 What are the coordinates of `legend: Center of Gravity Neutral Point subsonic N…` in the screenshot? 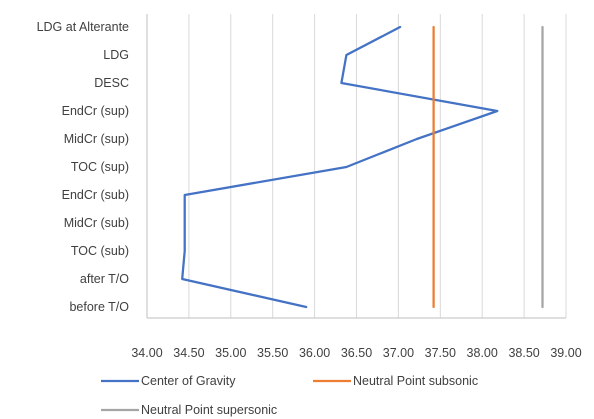 It's located at (289, 395).